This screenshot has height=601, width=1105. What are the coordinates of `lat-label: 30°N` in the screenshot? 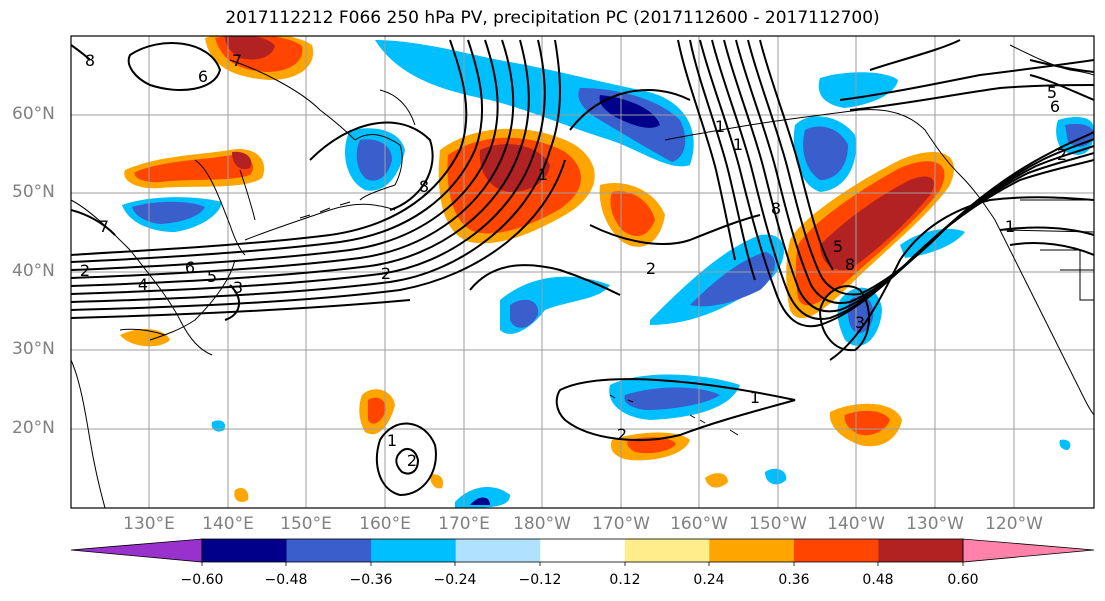 It's located at (33, 349).